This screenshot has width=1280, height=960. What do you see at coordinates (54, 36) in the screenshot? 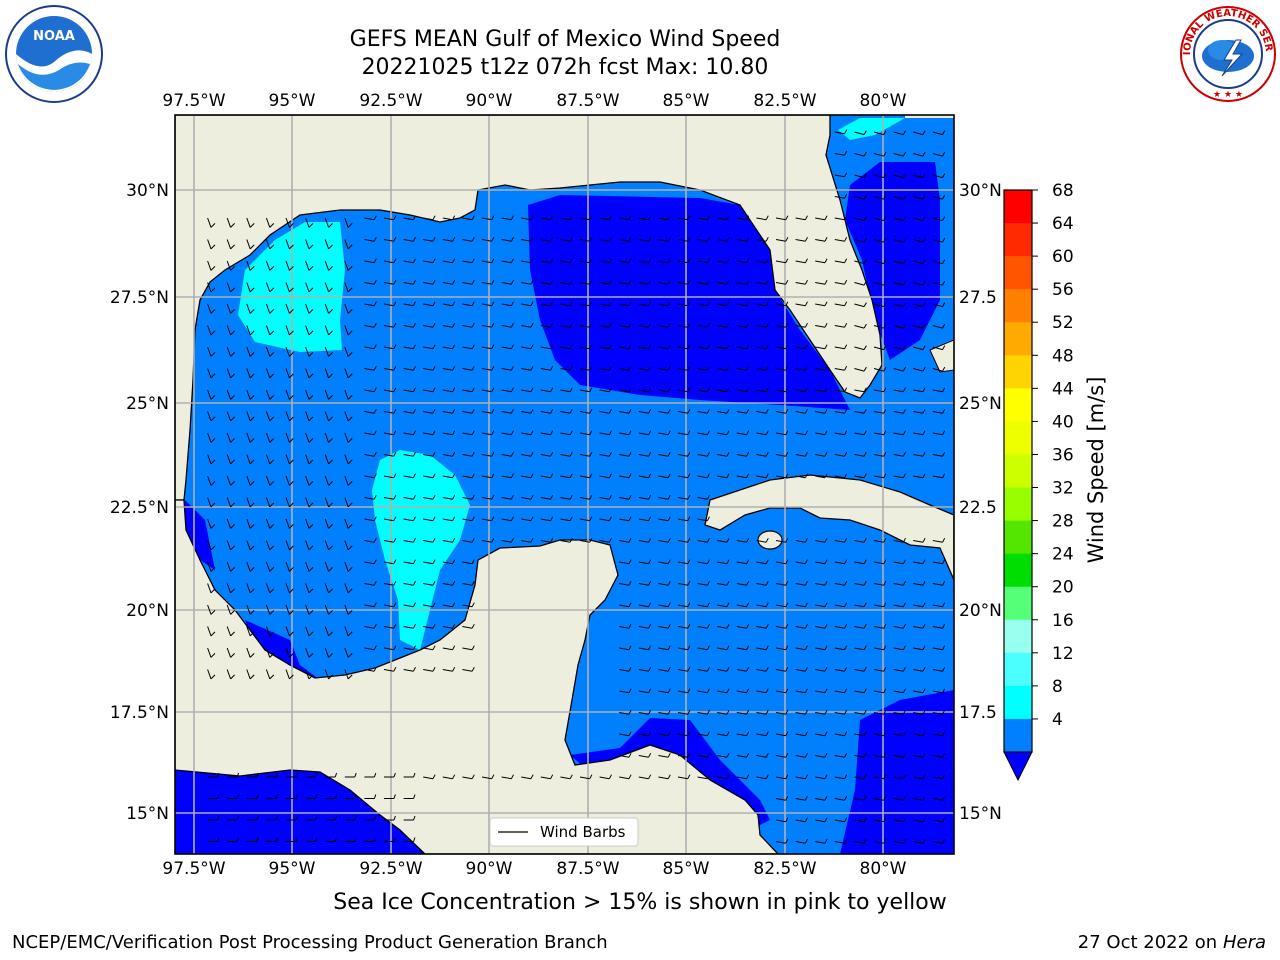
I see `noaa-logo-text: NOAA` at bounding box center [54, 36].